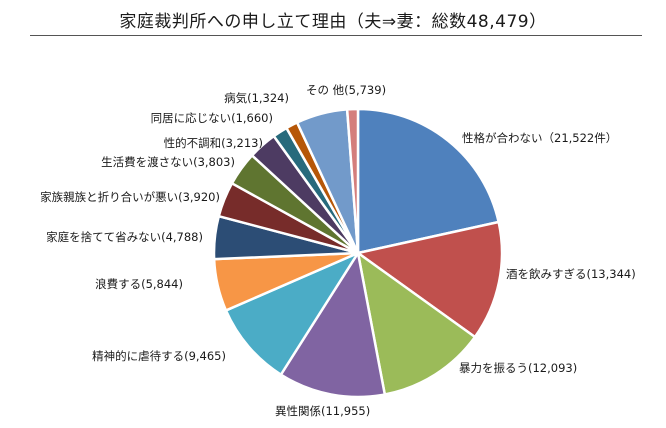 The height and width of the screenshot is (428, 666). Describe the element at coordinates (346, 90) in the screenshot. I see `slice-label: その 他(5,739)` at that location.